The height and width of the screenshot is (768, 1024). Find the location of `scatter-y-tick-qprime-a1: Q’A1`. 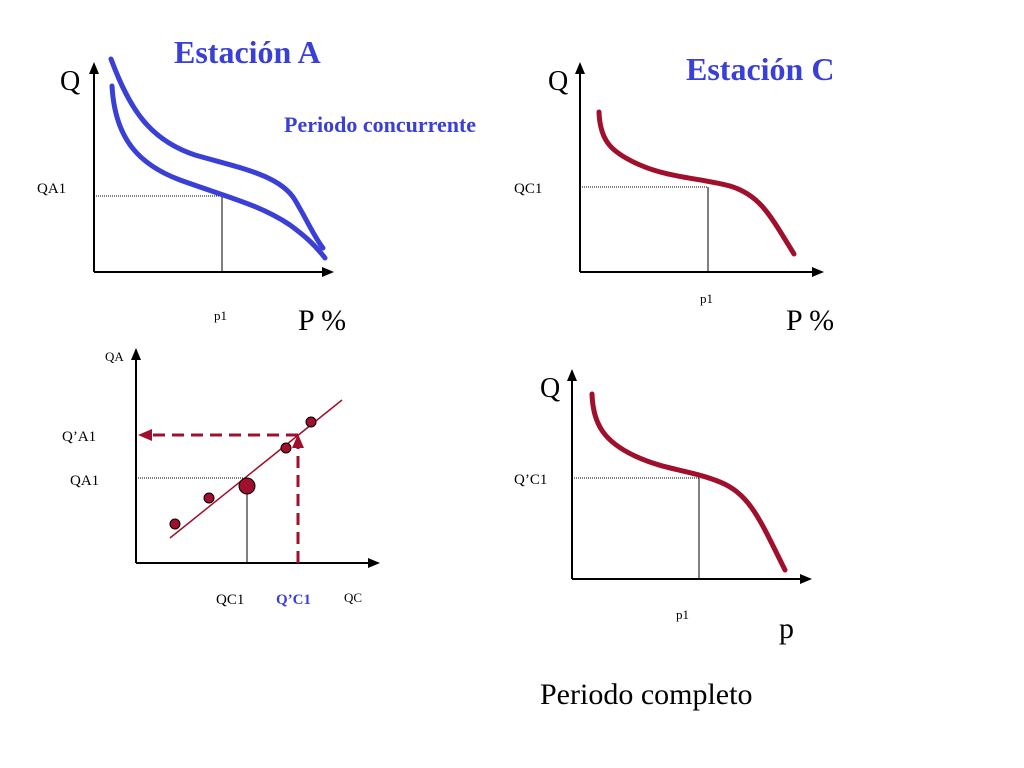

scatter-y-tick-qprime-a1: Q’A1 is located at coordinates (79, 437).